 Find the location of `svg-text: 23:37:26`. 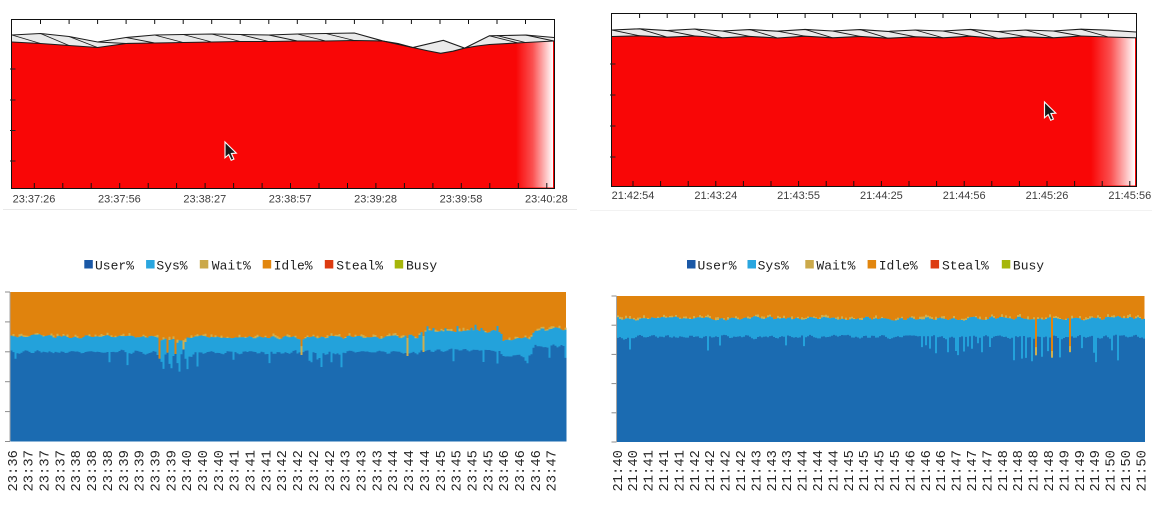

svg-text: 23:37:26 is located at coordinates (34, 200).